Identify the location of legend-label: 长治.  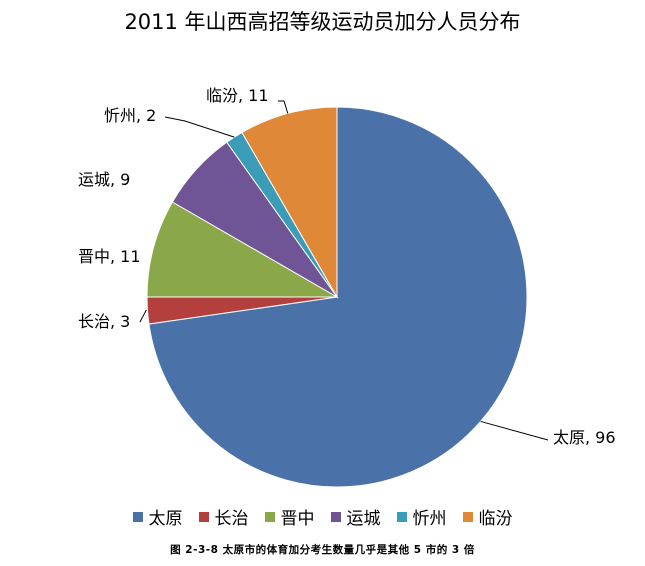
(231, 519).